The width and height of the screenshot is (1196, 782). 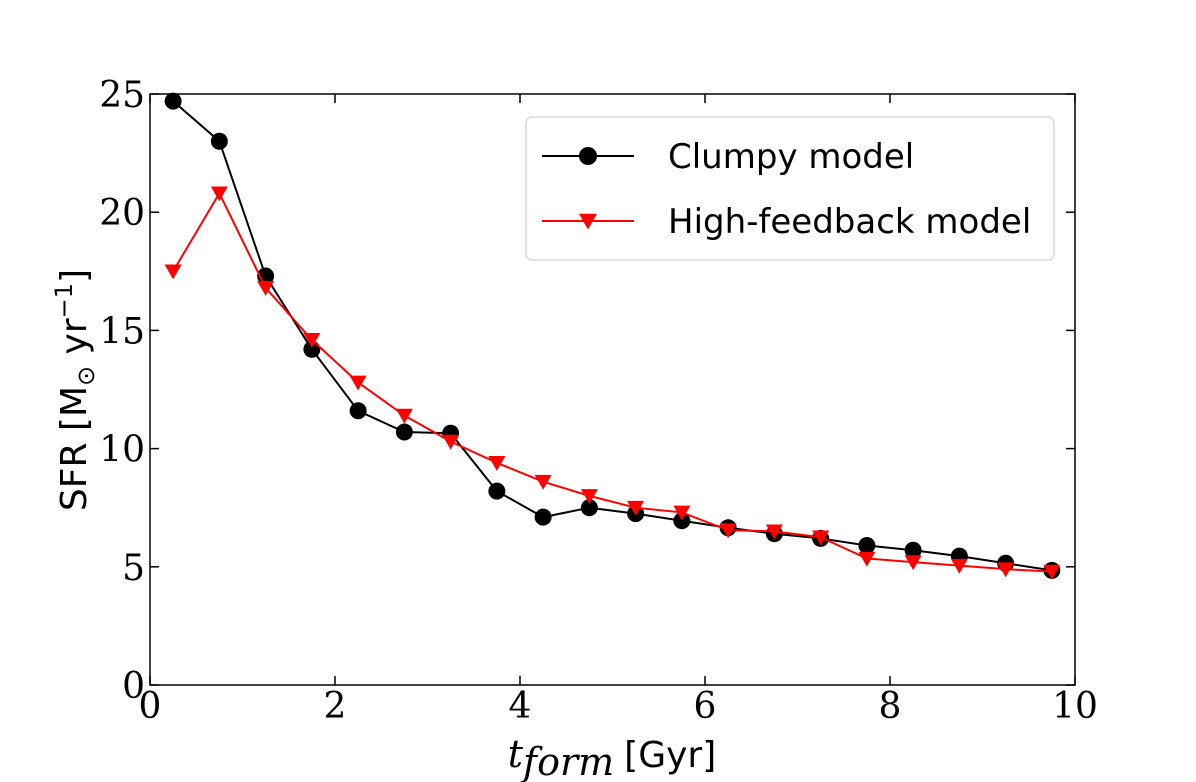 I want to click on legend: Clumpy model High-feedback model, so click(x=790, y=188).